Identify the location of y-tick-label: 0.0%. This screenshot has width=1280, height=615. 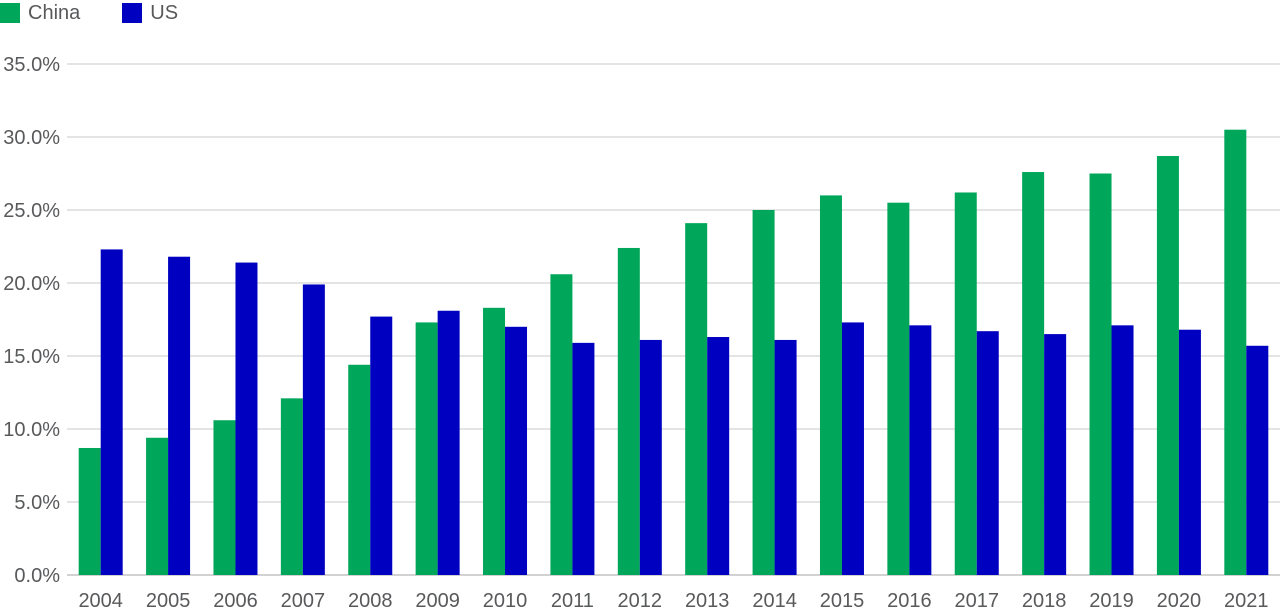
(37, 576).